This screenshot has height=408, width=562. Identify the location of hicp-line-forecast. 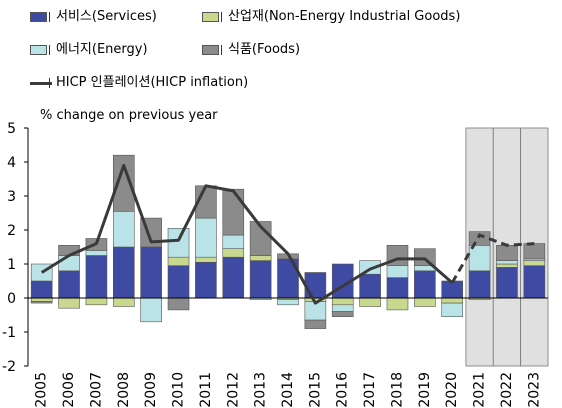
(492, 258).